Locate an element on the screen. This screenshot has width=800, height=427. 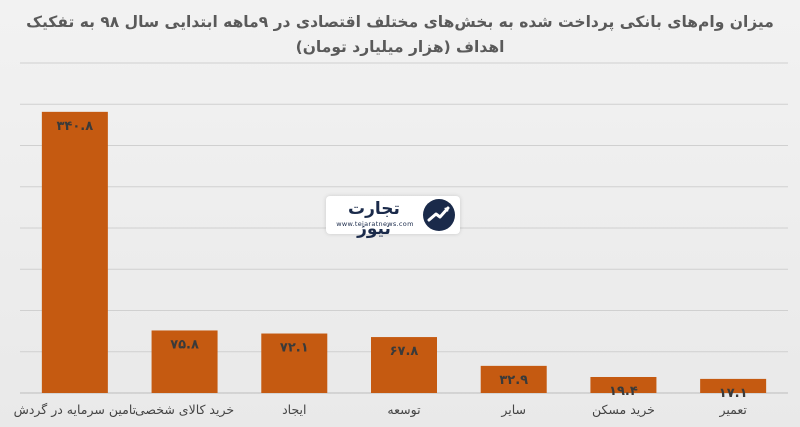
bar-value-label: ۱۷.۱ is located at coordinates (733, 393).